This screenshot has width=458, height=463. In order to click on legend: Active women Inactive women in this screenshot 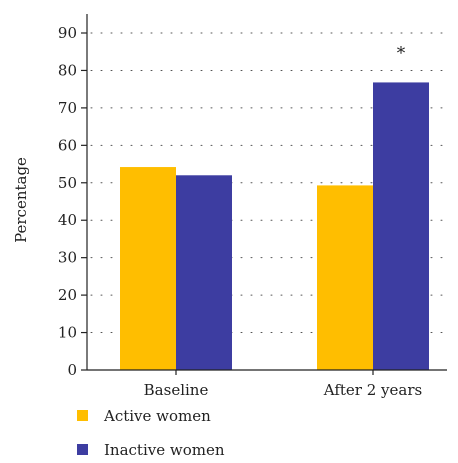, I will do `click(151, 433)`.